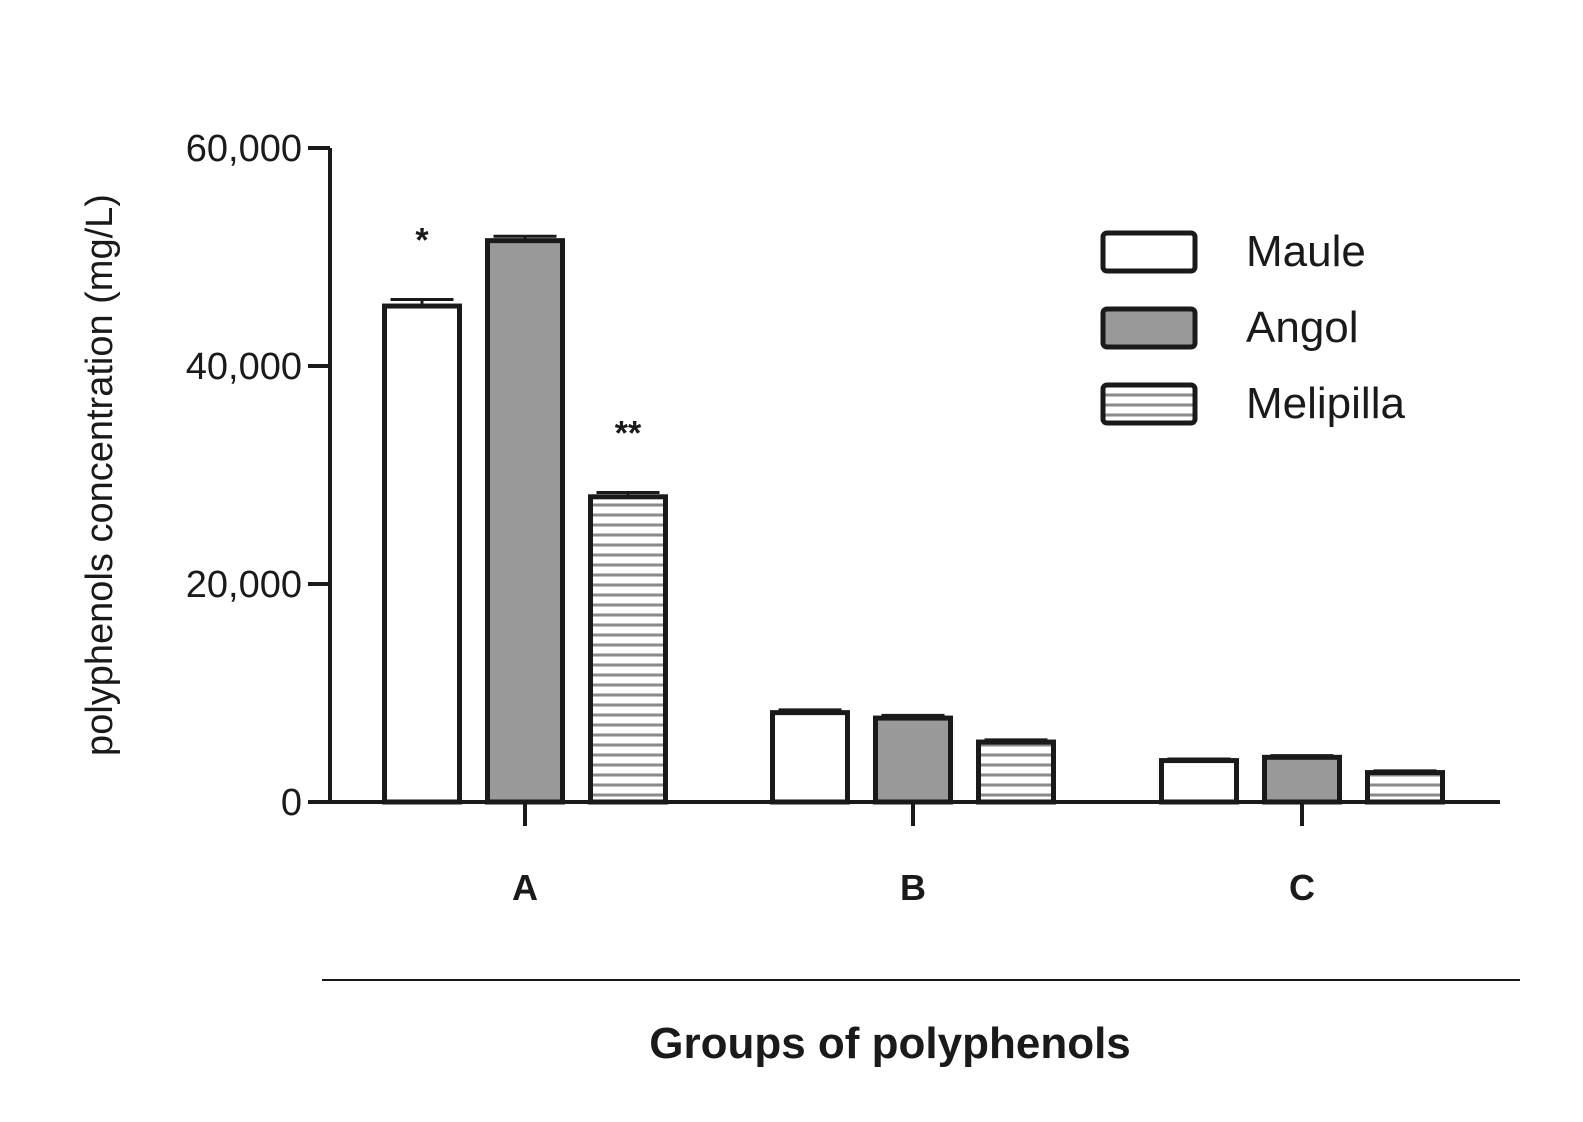 This screenshot has width=1583, height=1122. I want to click on legend-swatch-angol, so click(1149, 328).